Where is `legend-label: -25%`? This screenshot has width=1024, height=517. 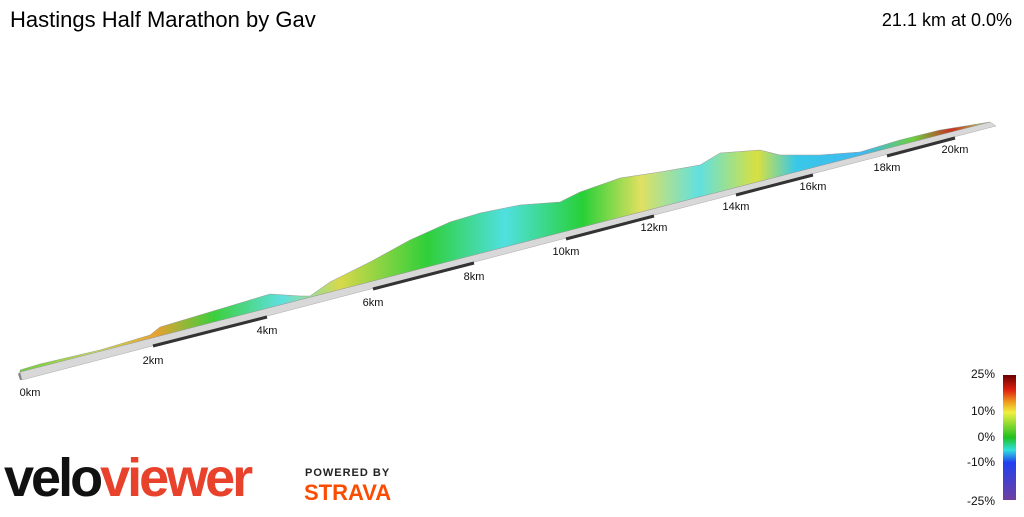 legend-label: -25% is located at coordinates (981, 501).